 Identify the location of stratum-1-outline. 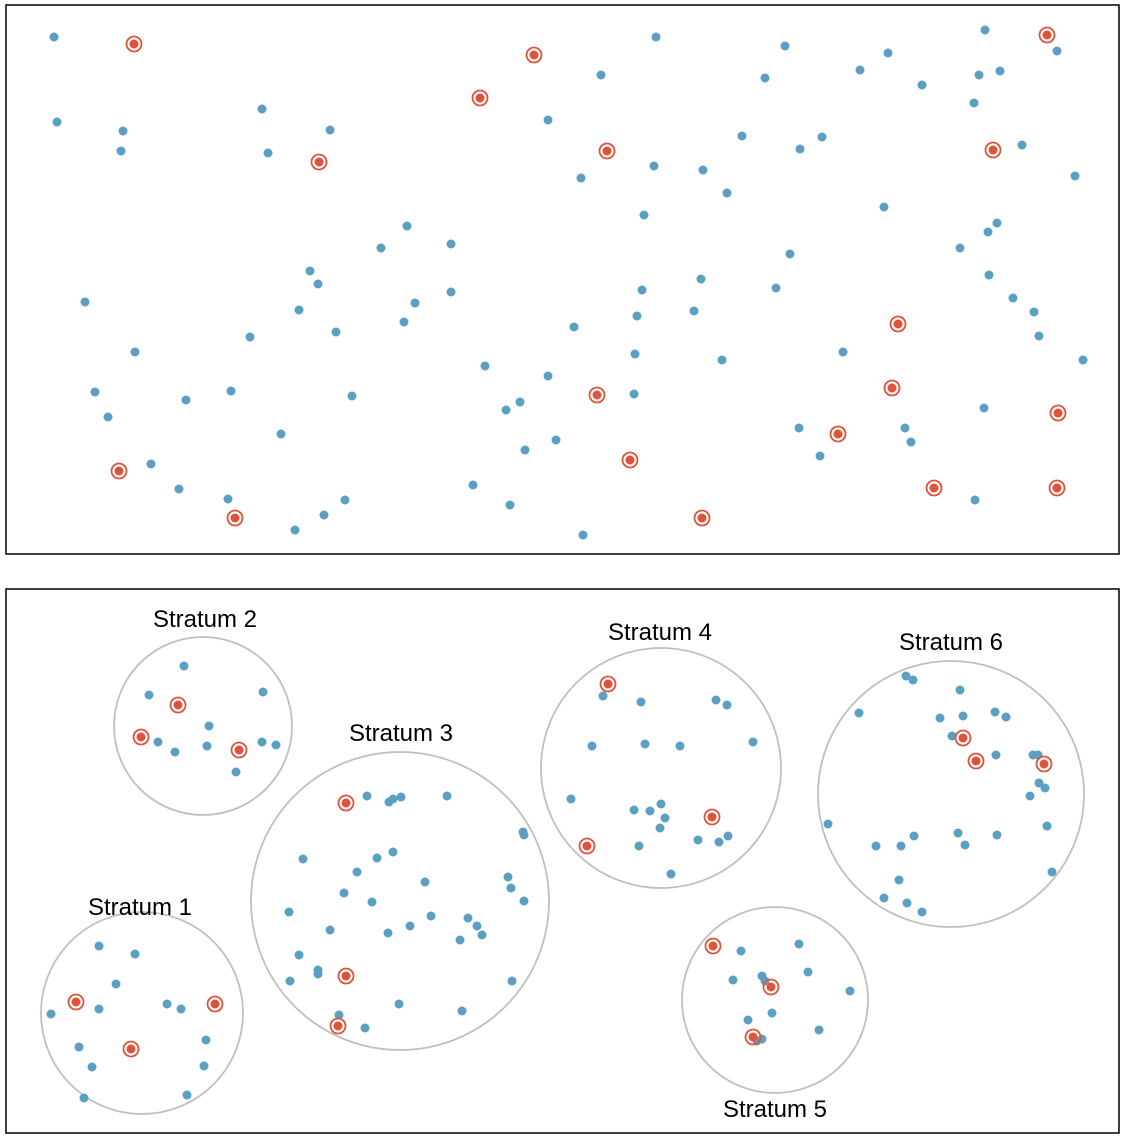
(142, 1013).